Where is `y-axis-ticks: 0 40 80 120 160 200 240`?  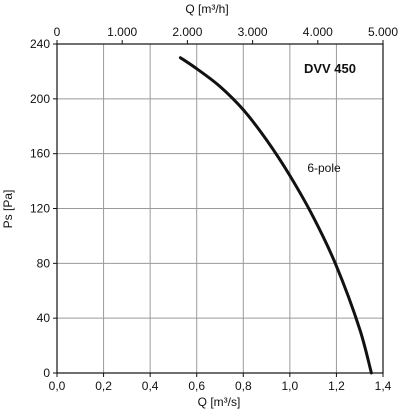 y-axis-ticks: 0 40 80 120 160 200 240 is located at coordinates (43, 208).